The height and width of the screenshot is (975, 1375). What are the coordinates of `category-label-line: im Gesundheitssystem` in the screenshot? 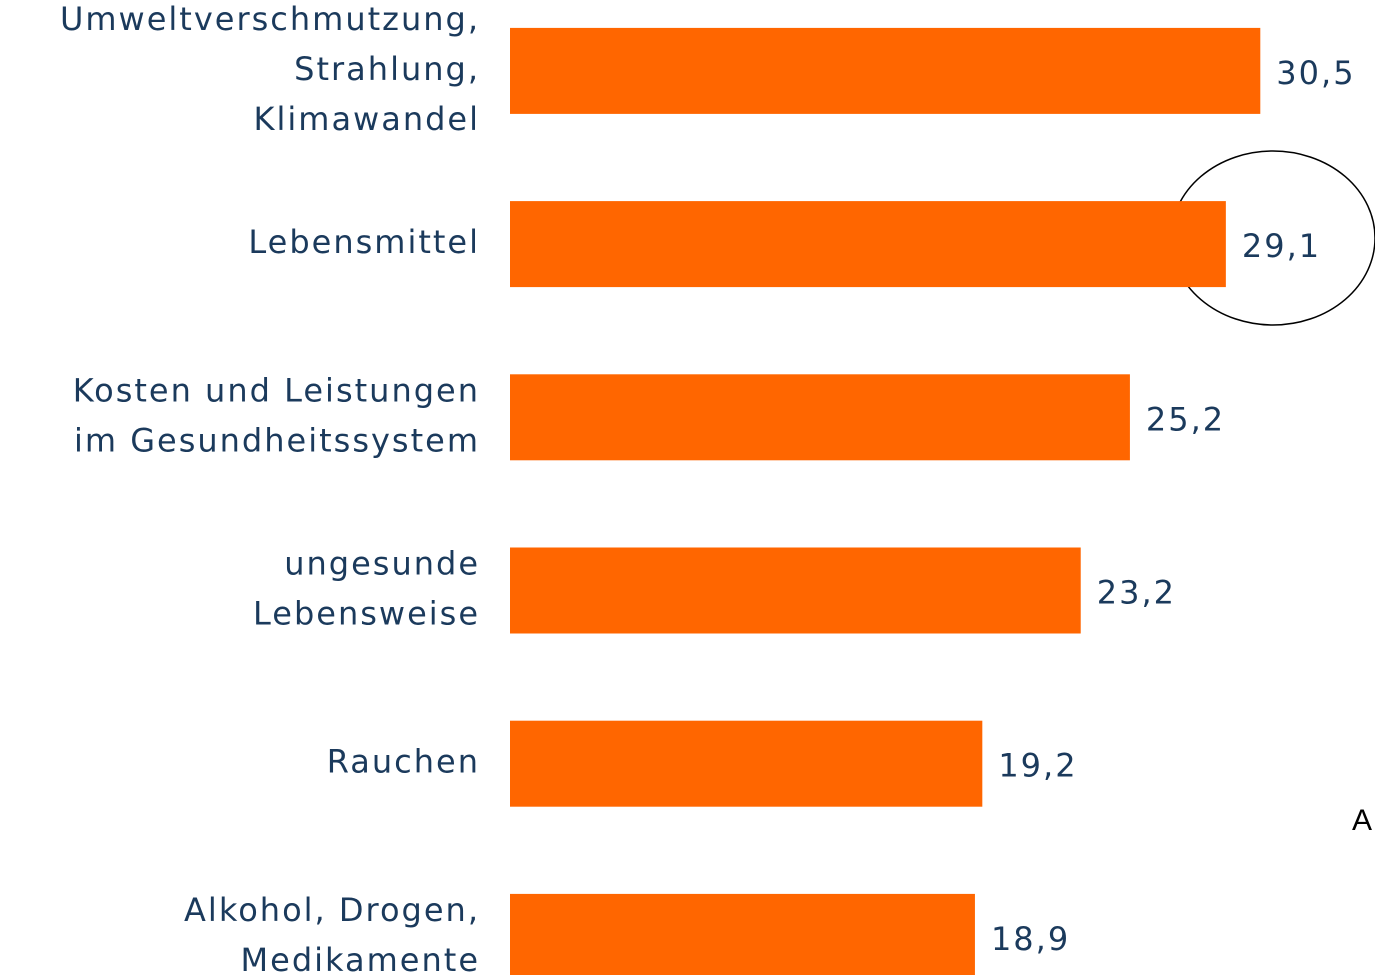 It's located at (277, 440).